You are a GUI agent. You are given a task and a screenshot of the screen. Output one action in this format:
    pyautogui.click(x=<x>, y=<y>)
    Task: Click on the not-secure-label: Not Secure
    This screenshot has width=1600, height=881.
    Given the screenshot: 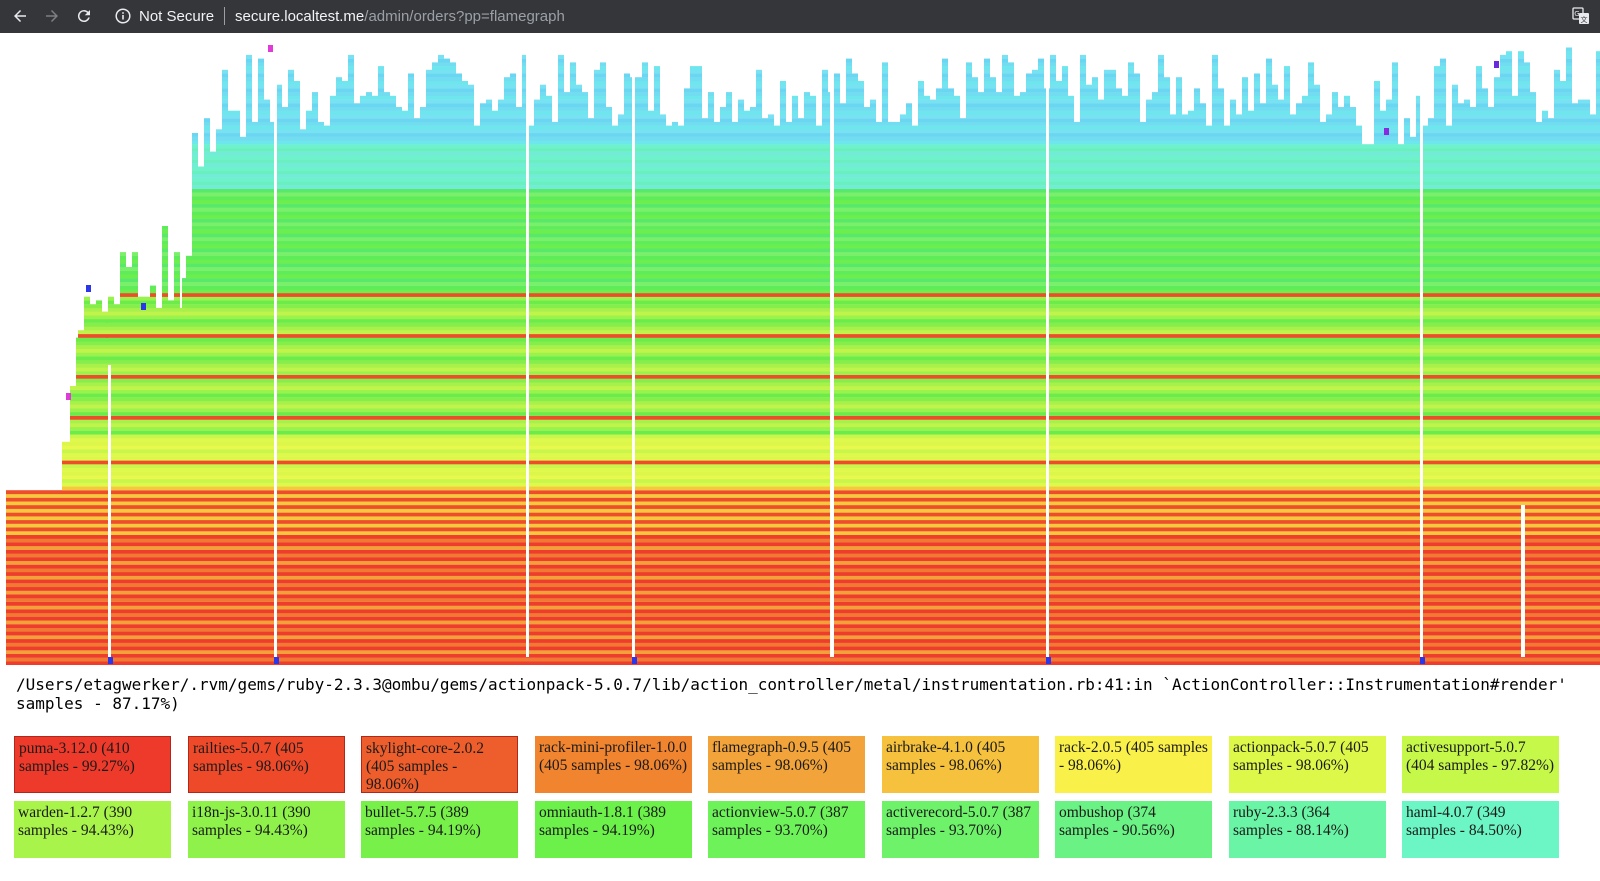 What is the action you would take?
    pyautogui.click(x=177, y=16)
    